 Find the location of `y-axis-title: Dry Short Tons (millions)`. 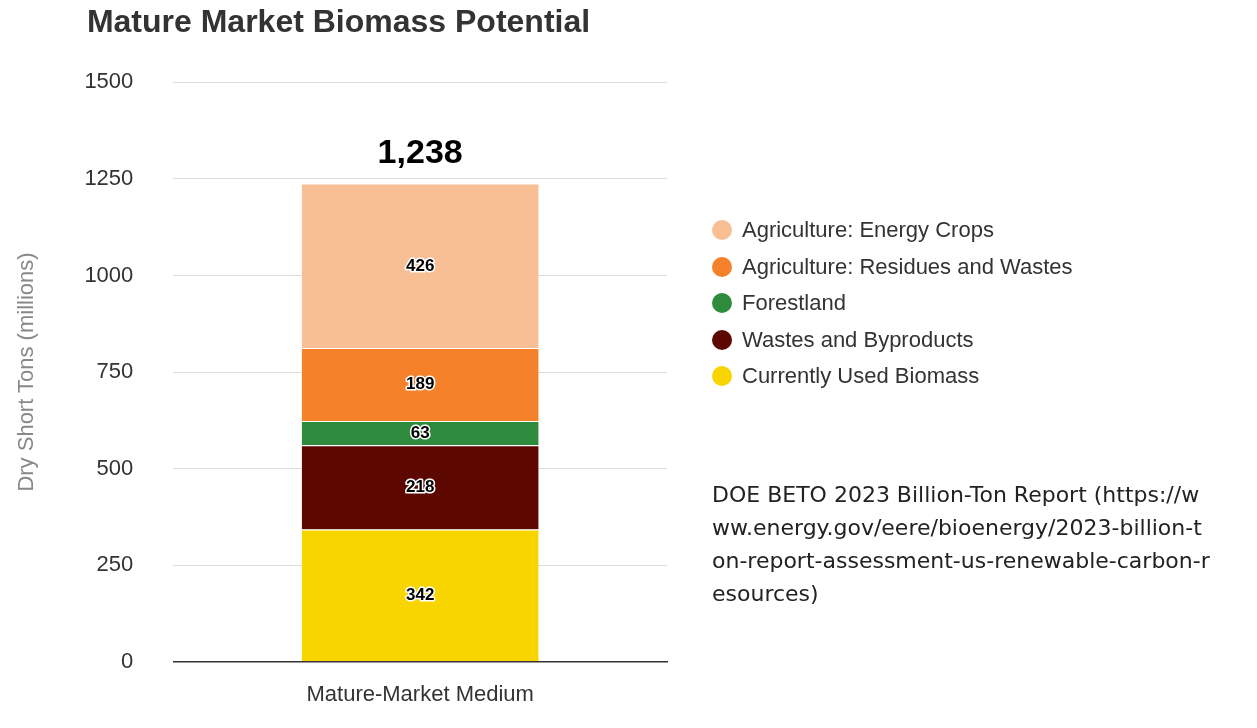

y-axis-title: Dry Short Tons (millions) is located at coordinates (26, 372).